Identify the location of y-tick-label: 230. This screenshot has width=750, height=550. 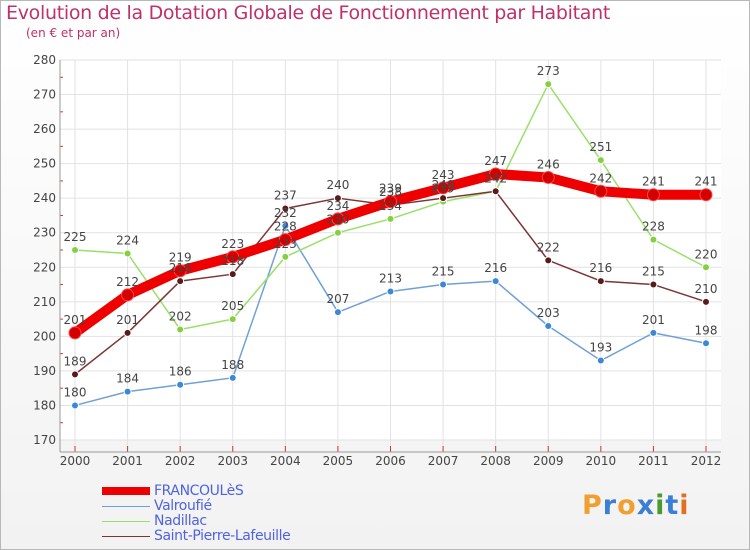
(44, 233).